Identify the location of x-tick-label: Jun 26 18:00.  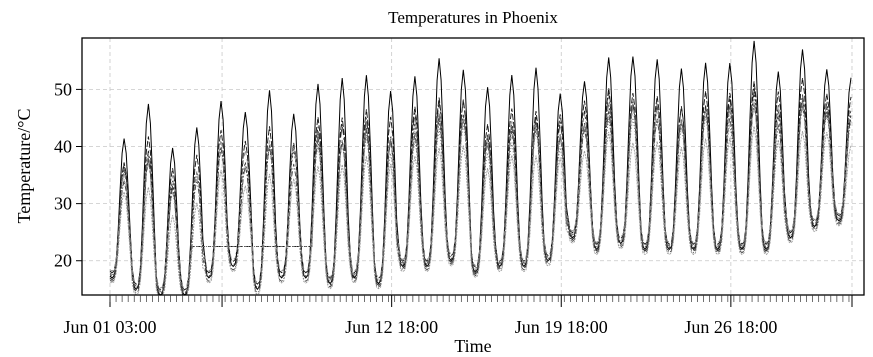
(730, 327).